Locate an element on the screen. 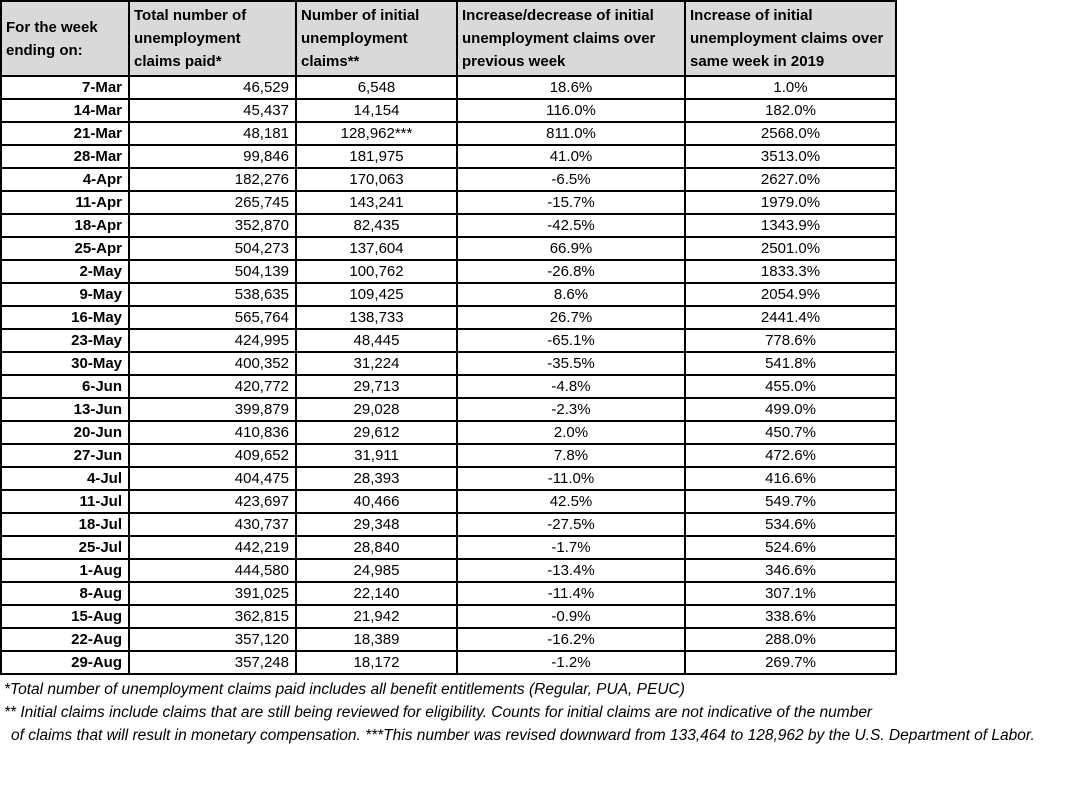 The height and width of the screenshot is (796, 1079). cell-initial-claims: 109,425 is located at coordinates (376, 294).